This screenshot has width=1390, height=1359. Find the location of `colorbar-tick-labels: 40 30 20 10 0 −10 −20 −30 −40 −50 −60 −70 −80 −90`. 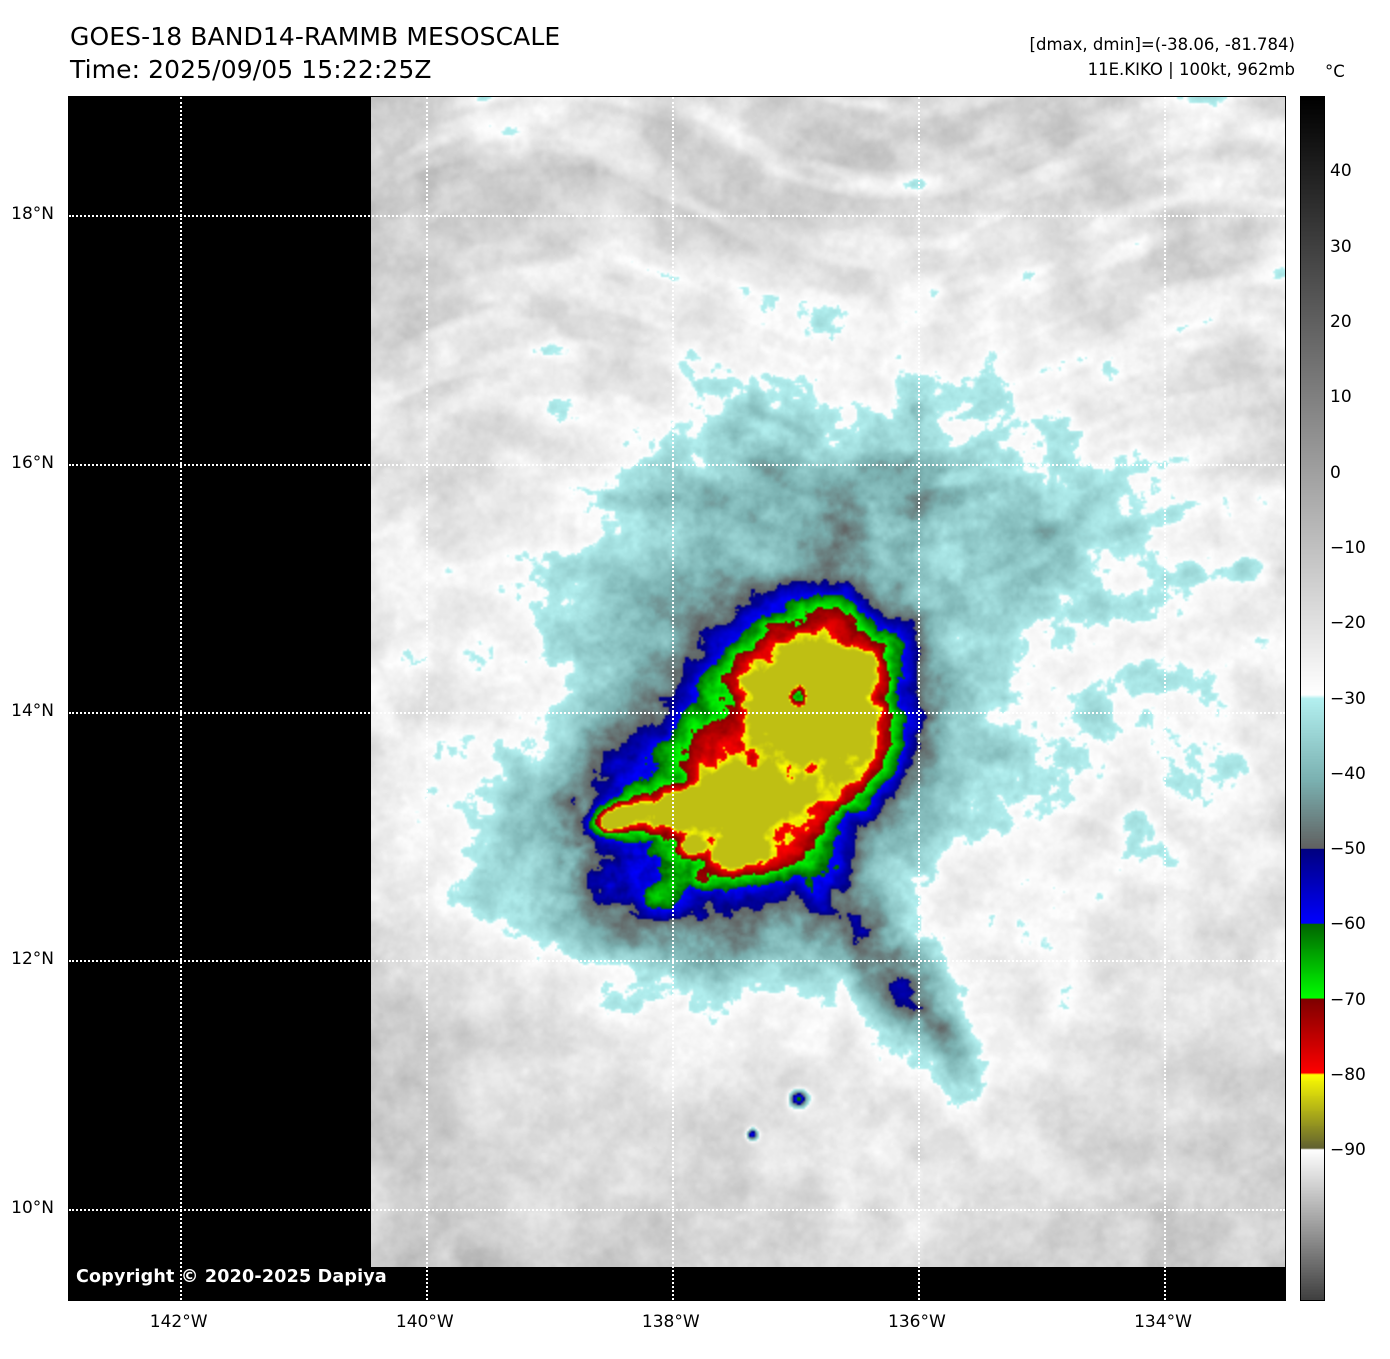

colorbar-tick-labels: 40 30 20 10 0 −10 −20 −30 −40 −50 −60 −70 −80 −90 is located at coordinates (1359, 698).